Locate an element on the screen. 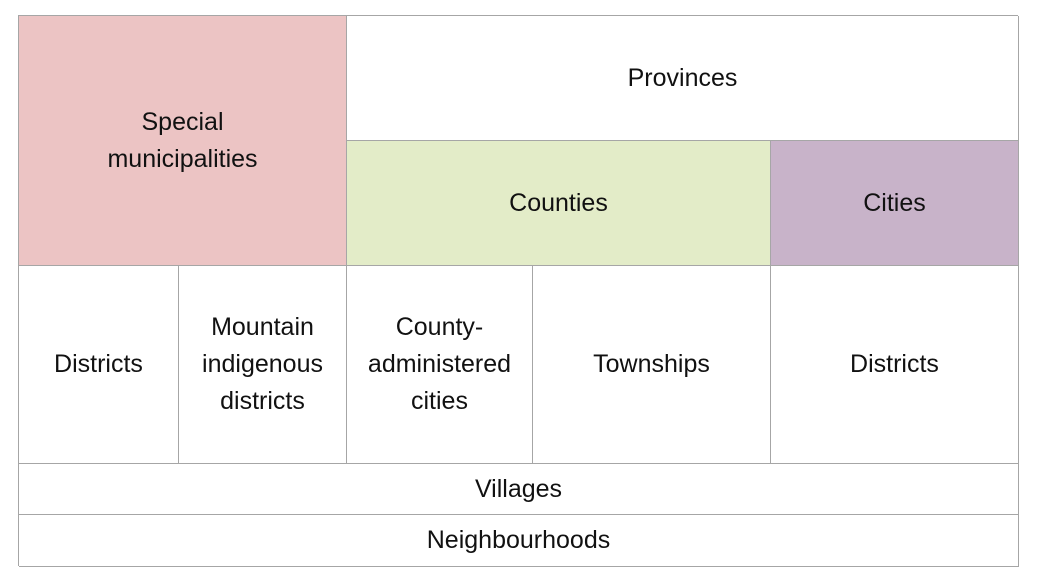  provinces-label: Provinces is located at coordinates (682, 77).